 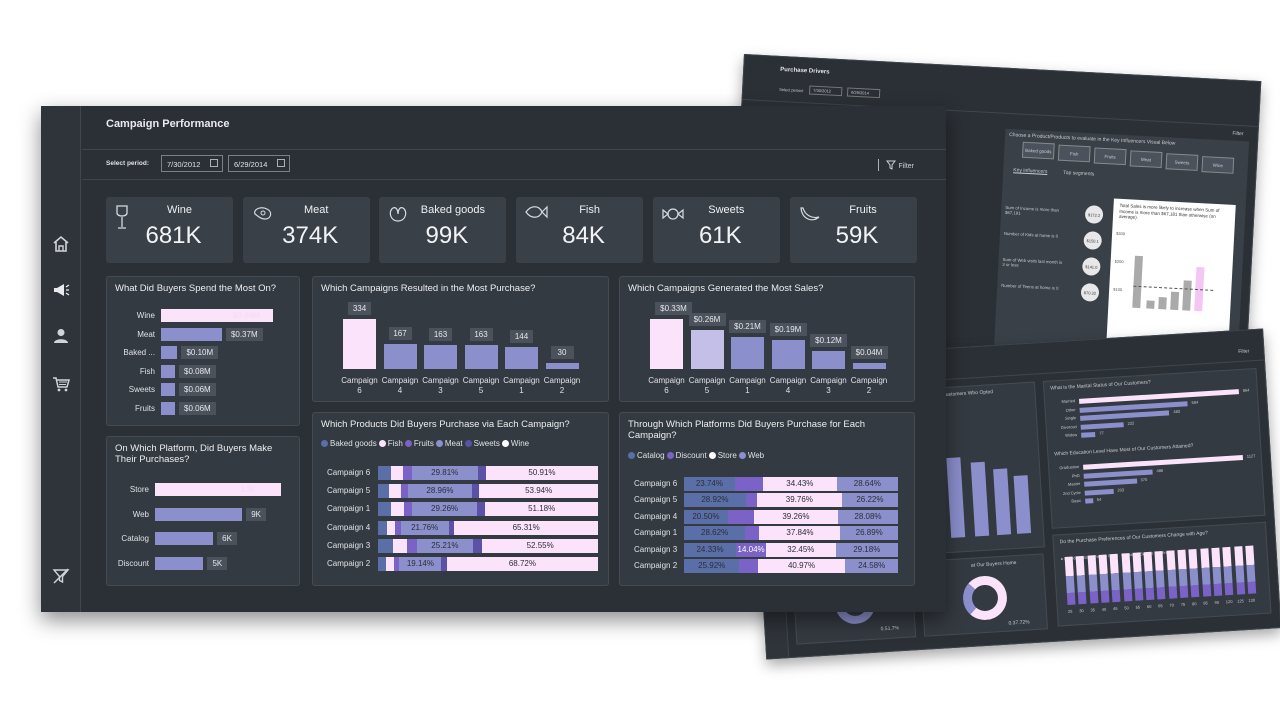 I want to click on stacked-segment: 28.62%, so click(x=715, y=533).